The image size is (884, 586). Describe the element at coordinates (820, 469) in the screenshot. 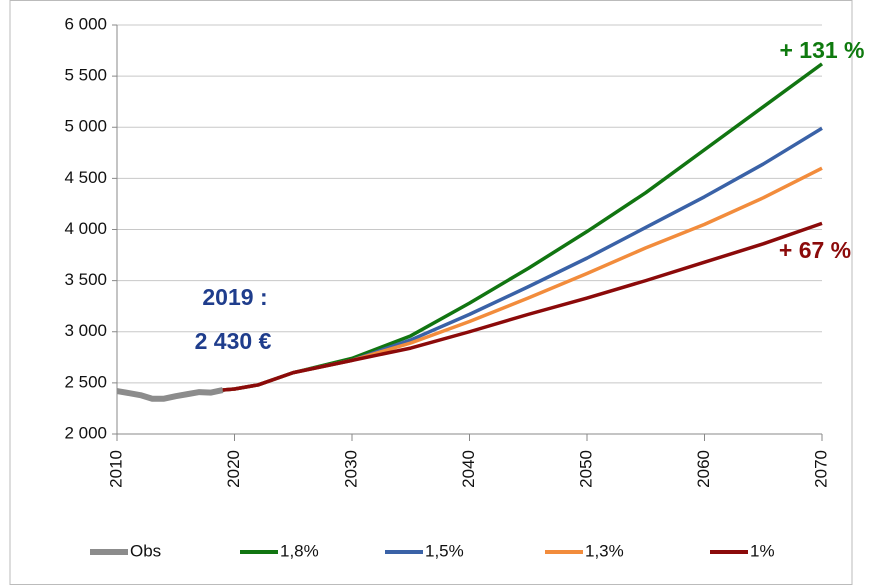

I see `x-tick-label: 2070` at that location.